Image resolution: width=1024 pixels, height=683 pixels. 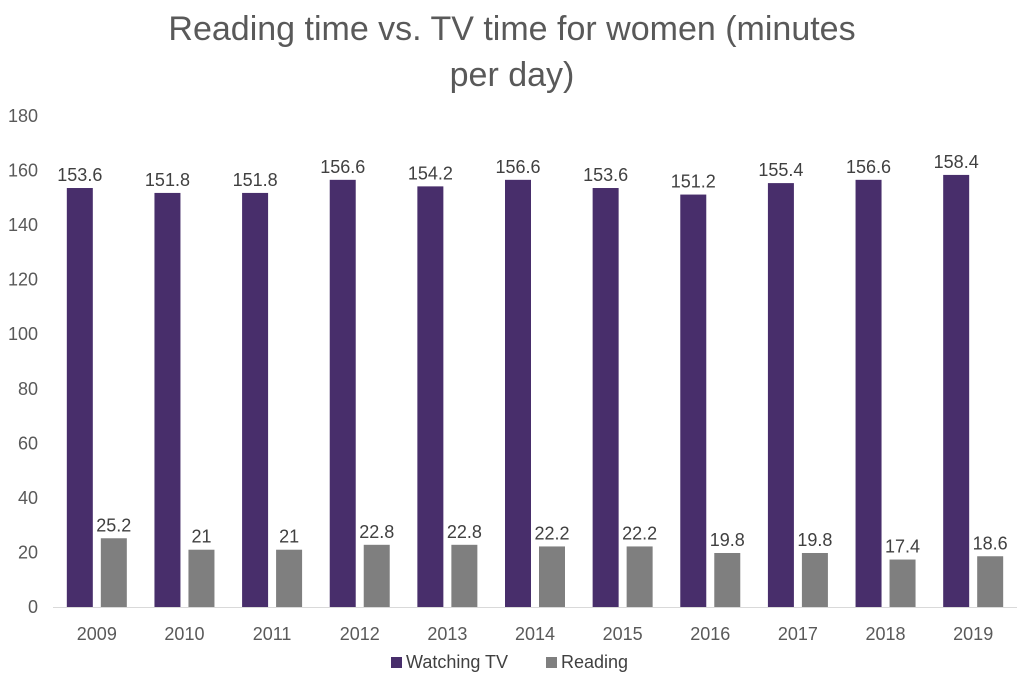 I want to click on data-label: 151.2, so click(x=693, y=182).